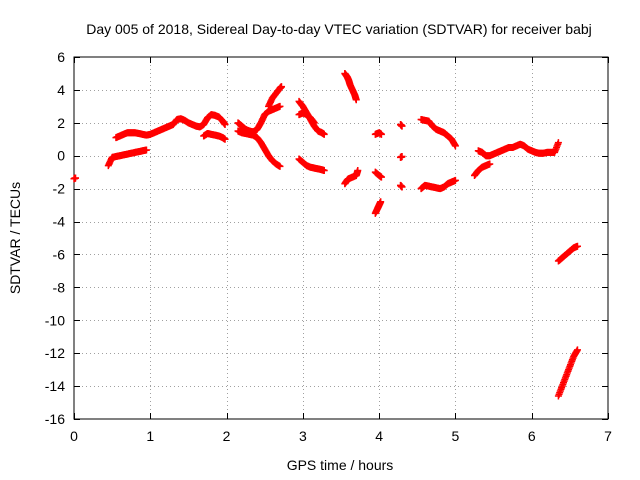 The image size is (640, 480). I want to click on x-tick-label: 1, so click(150, 436).